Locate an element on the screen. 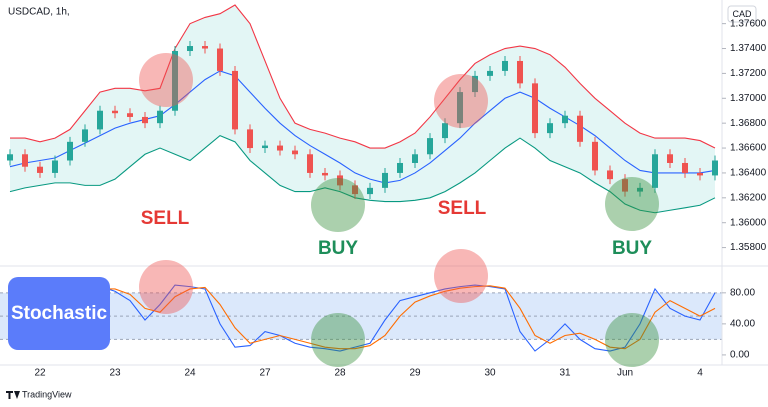 Image resolution: width=768 pixels, height=407 pixels. y-tick-label: 1.35800 is located at coordinates (748, 247).